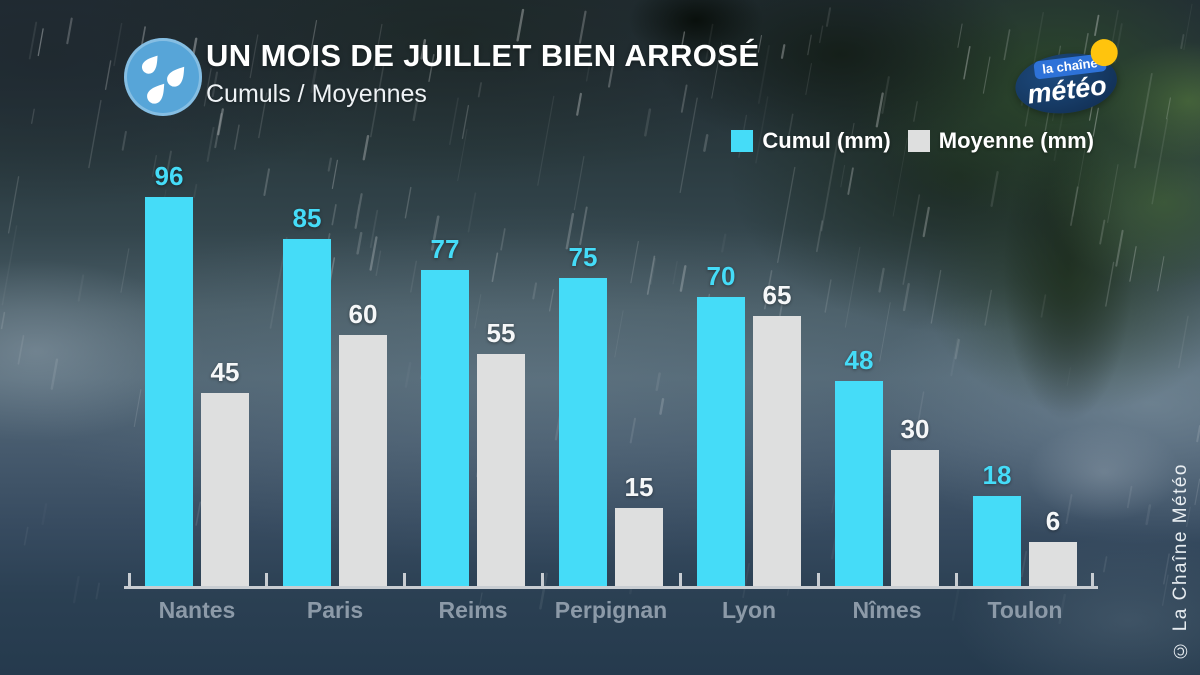 The image size is (1200, 675). Describe the element at coordinates (887, 373) in the screenshot. I see `category-group-nîmes: 48 30` at that location.